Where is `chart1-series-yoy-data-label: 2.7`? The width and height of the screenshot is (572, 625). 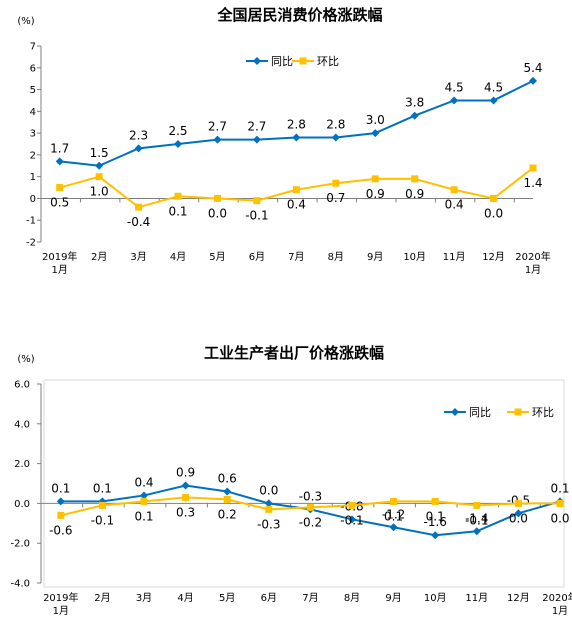
chart1-series-yoy-data-label: 2.7 is located at coordinates (217, 127).